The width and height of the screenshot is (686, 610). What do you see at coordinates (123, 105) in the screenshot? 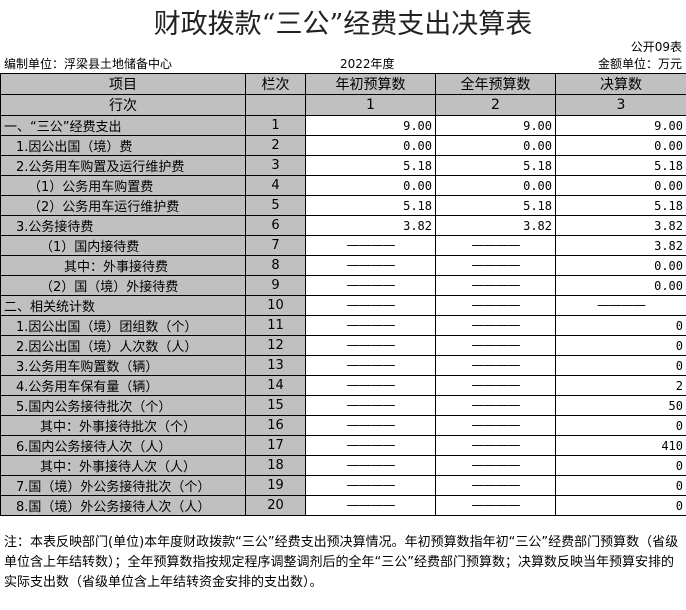
I see `subheader-cell: 行次` at bounding box center [123, 105].